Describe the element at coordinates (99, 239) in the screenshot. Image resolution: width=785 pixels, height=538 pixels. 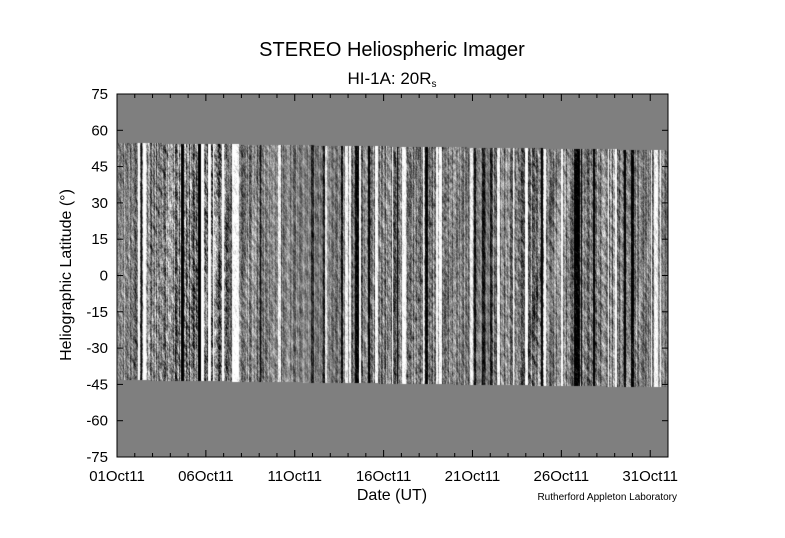
I see `y-tick-label: 15` at that location.